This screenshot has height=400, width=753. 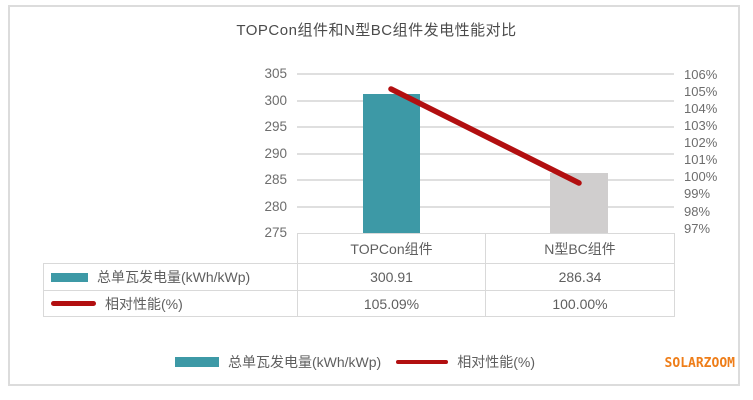 What do you see at coordinates (485, 136) in the screenshot?
I see `relative-performance-line` at bounding box center [485, 136].